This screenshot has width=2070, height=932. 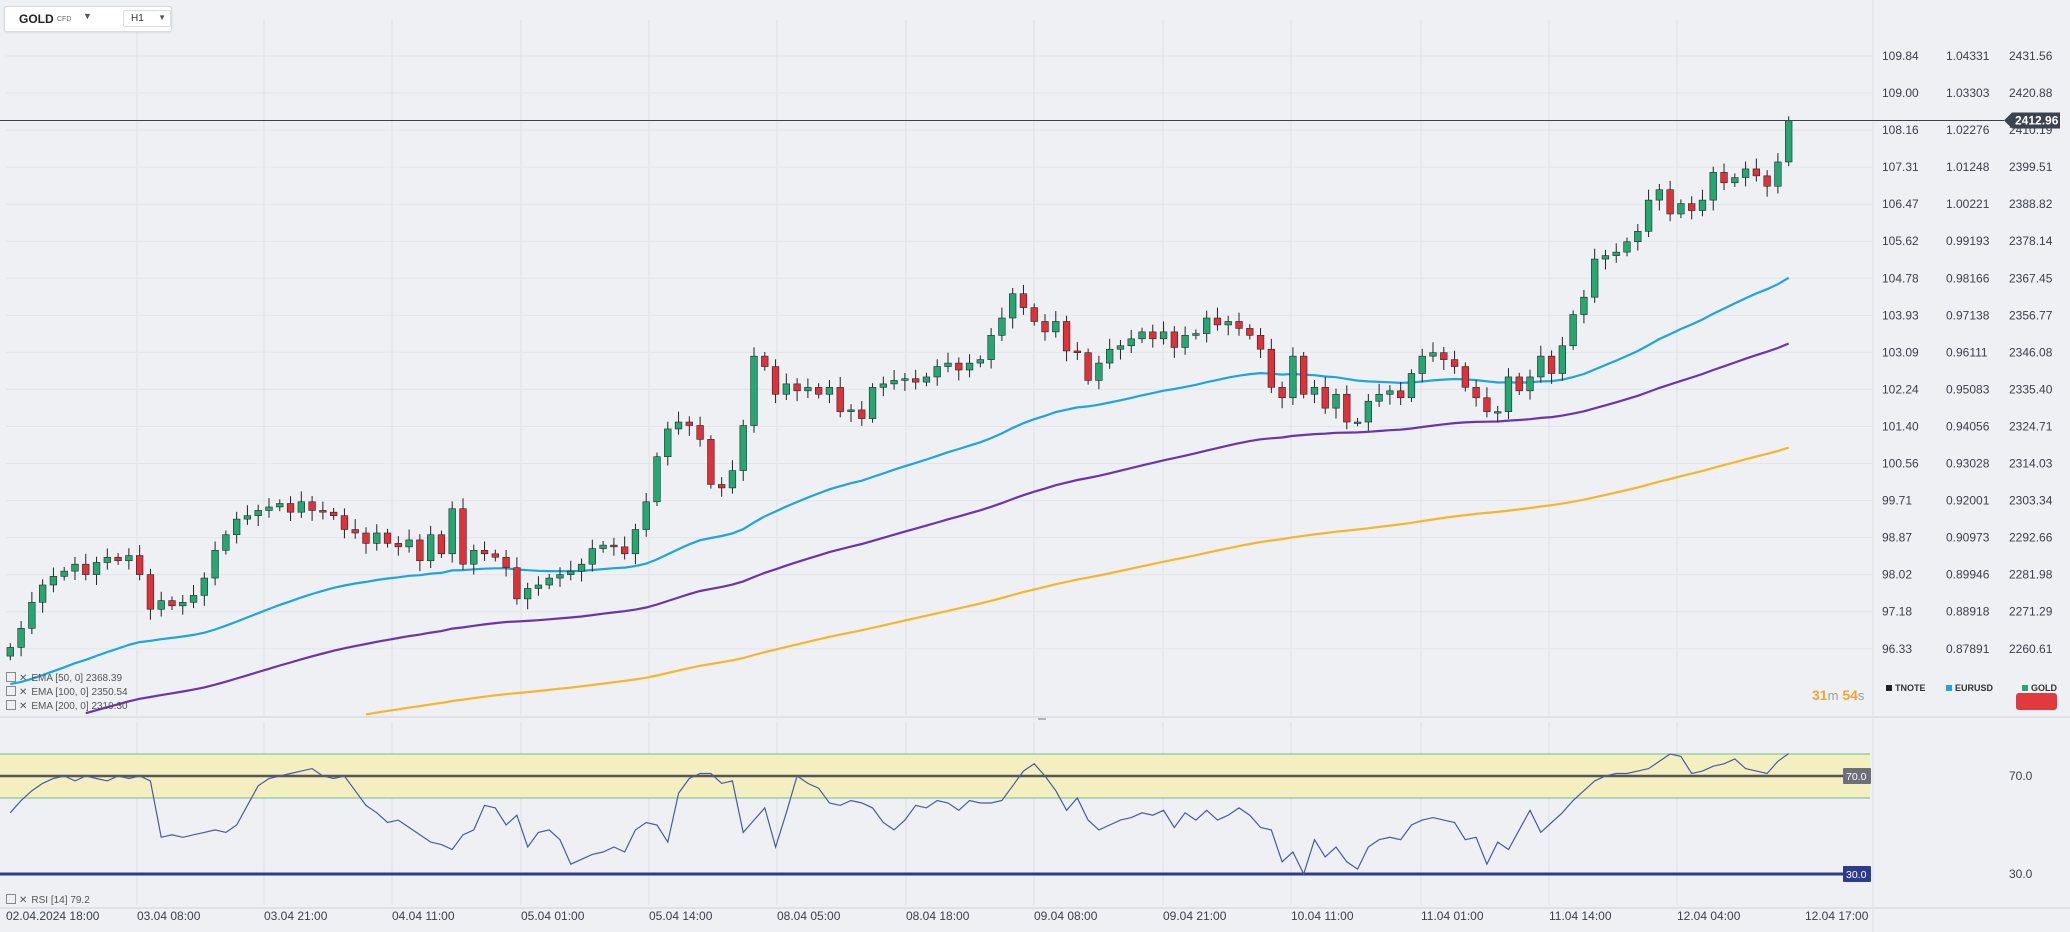 I want to click on symbol-selector: GOLD CFD ▼ H1 ▼, so click(x=88, y=19).